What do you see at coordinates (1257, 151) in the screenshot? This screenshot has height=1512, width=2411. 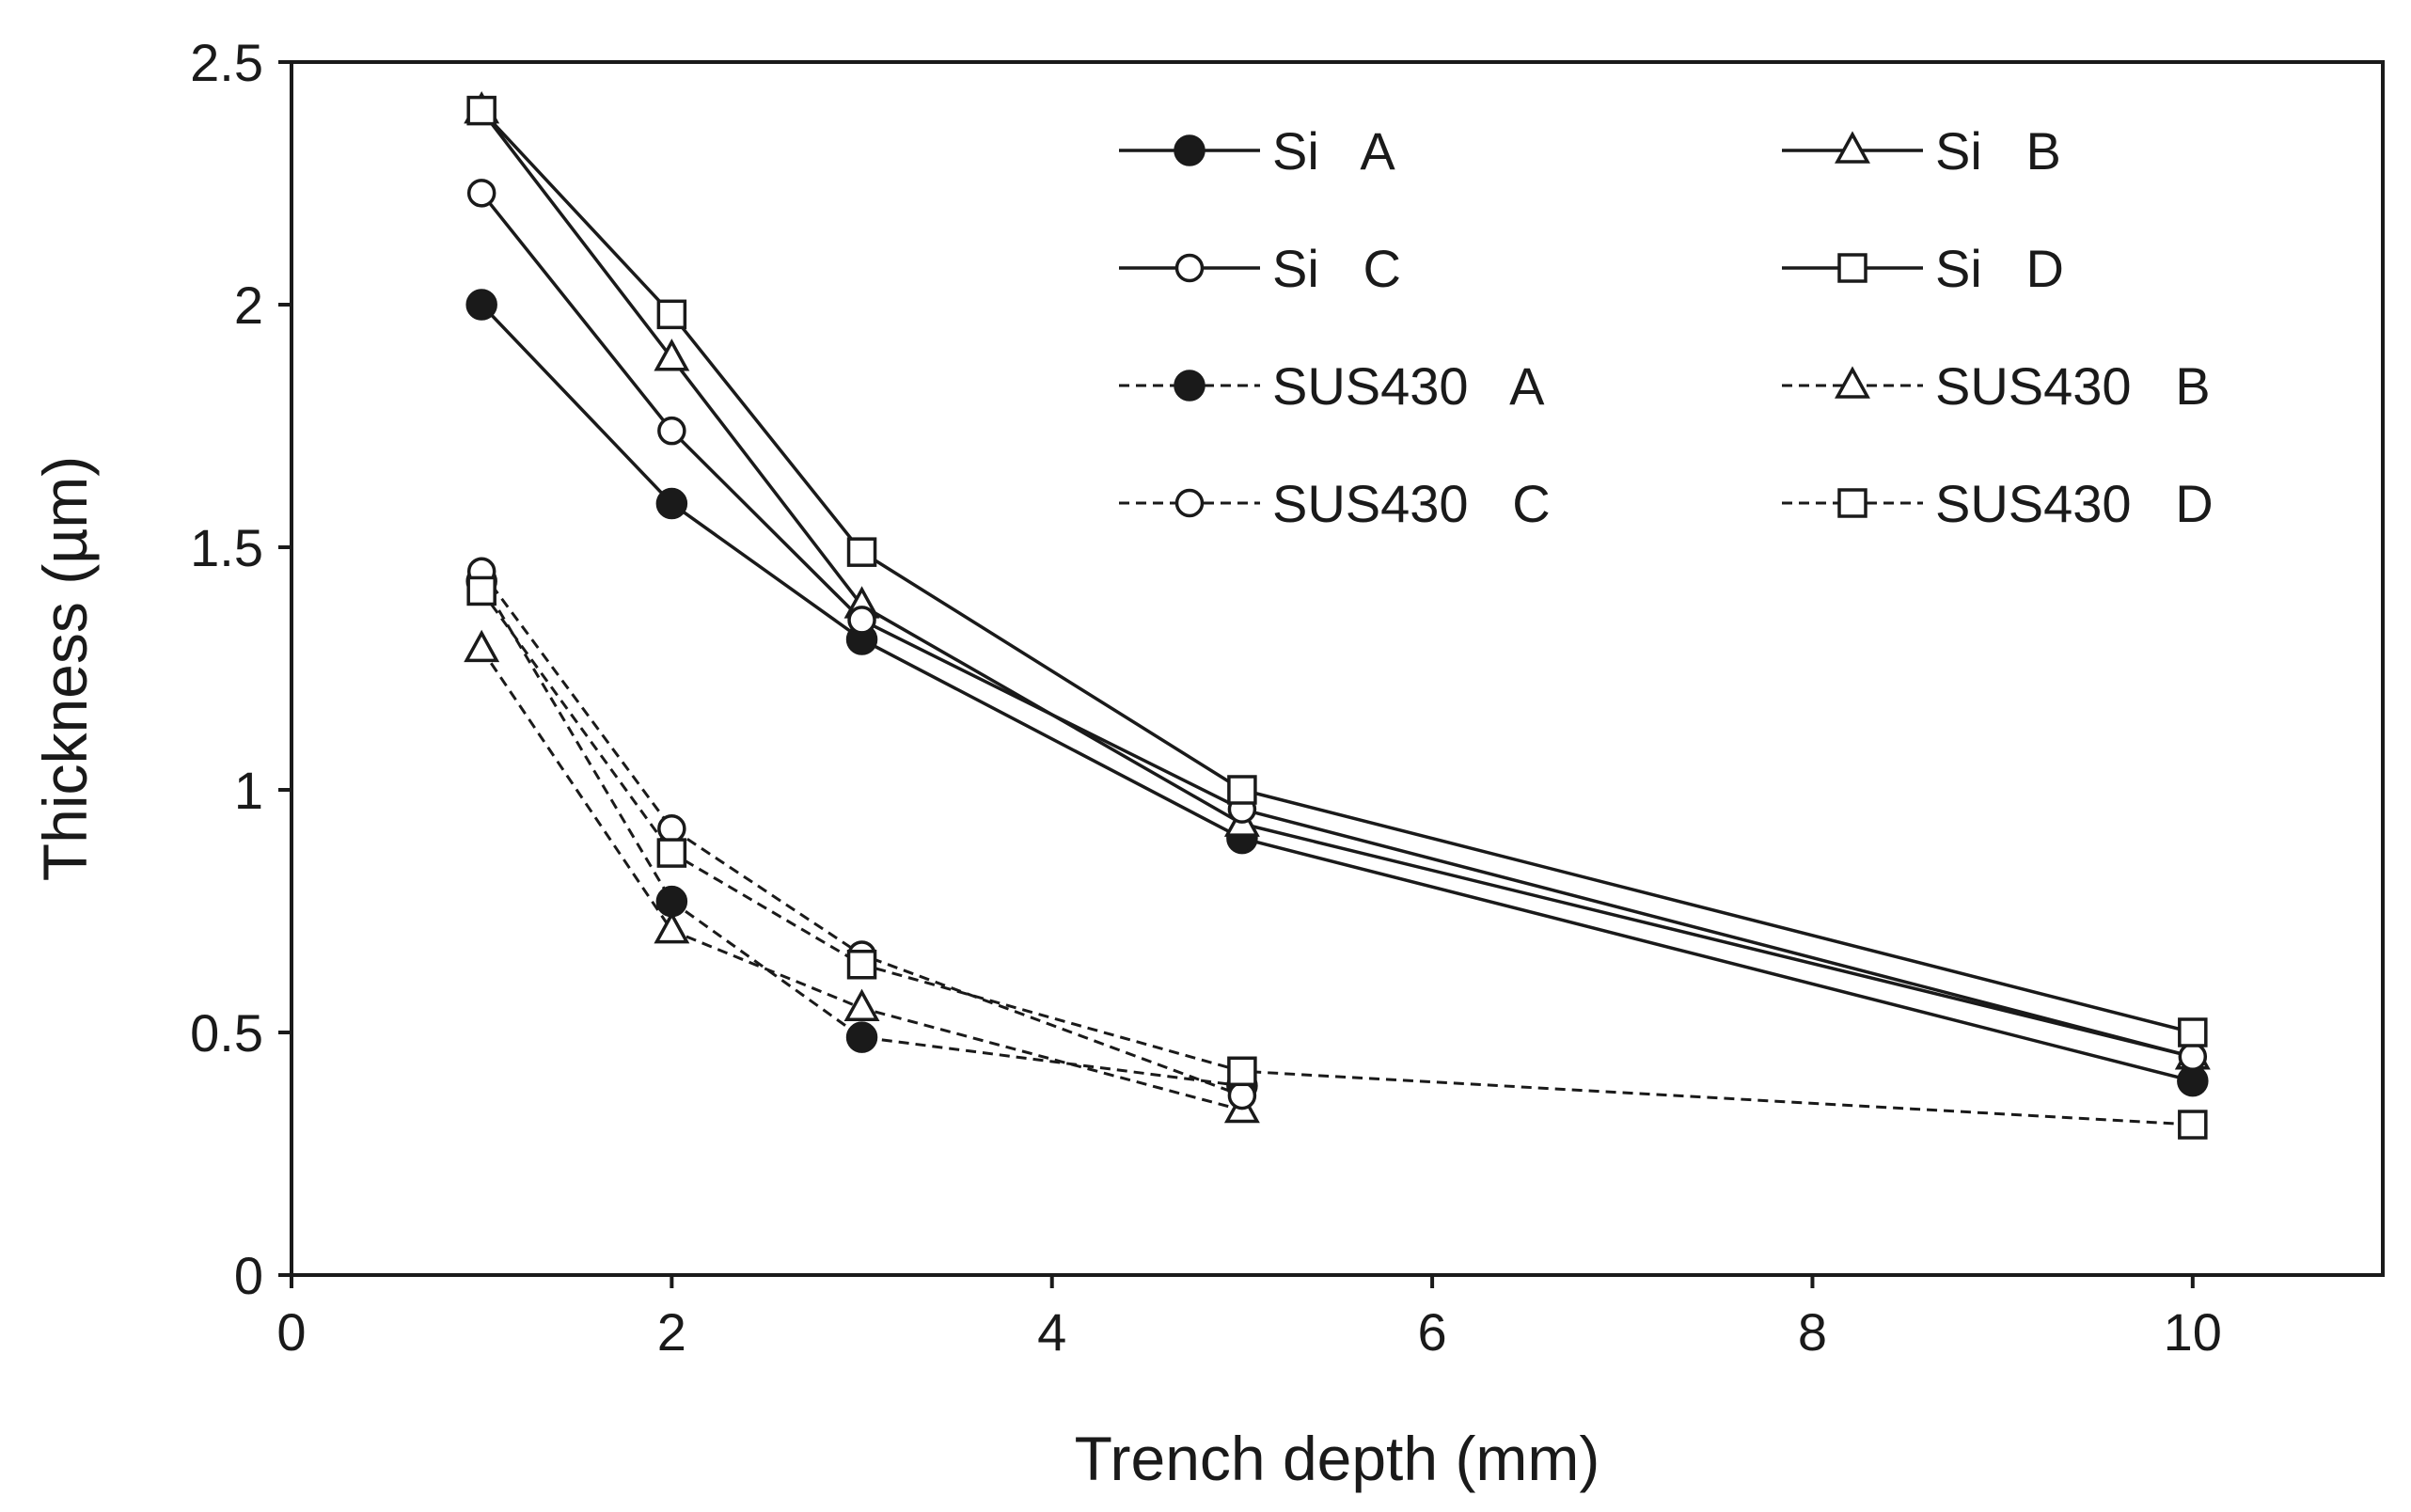 I see `legend-item-si-a: Si A` at bounding box center [1257, 151].